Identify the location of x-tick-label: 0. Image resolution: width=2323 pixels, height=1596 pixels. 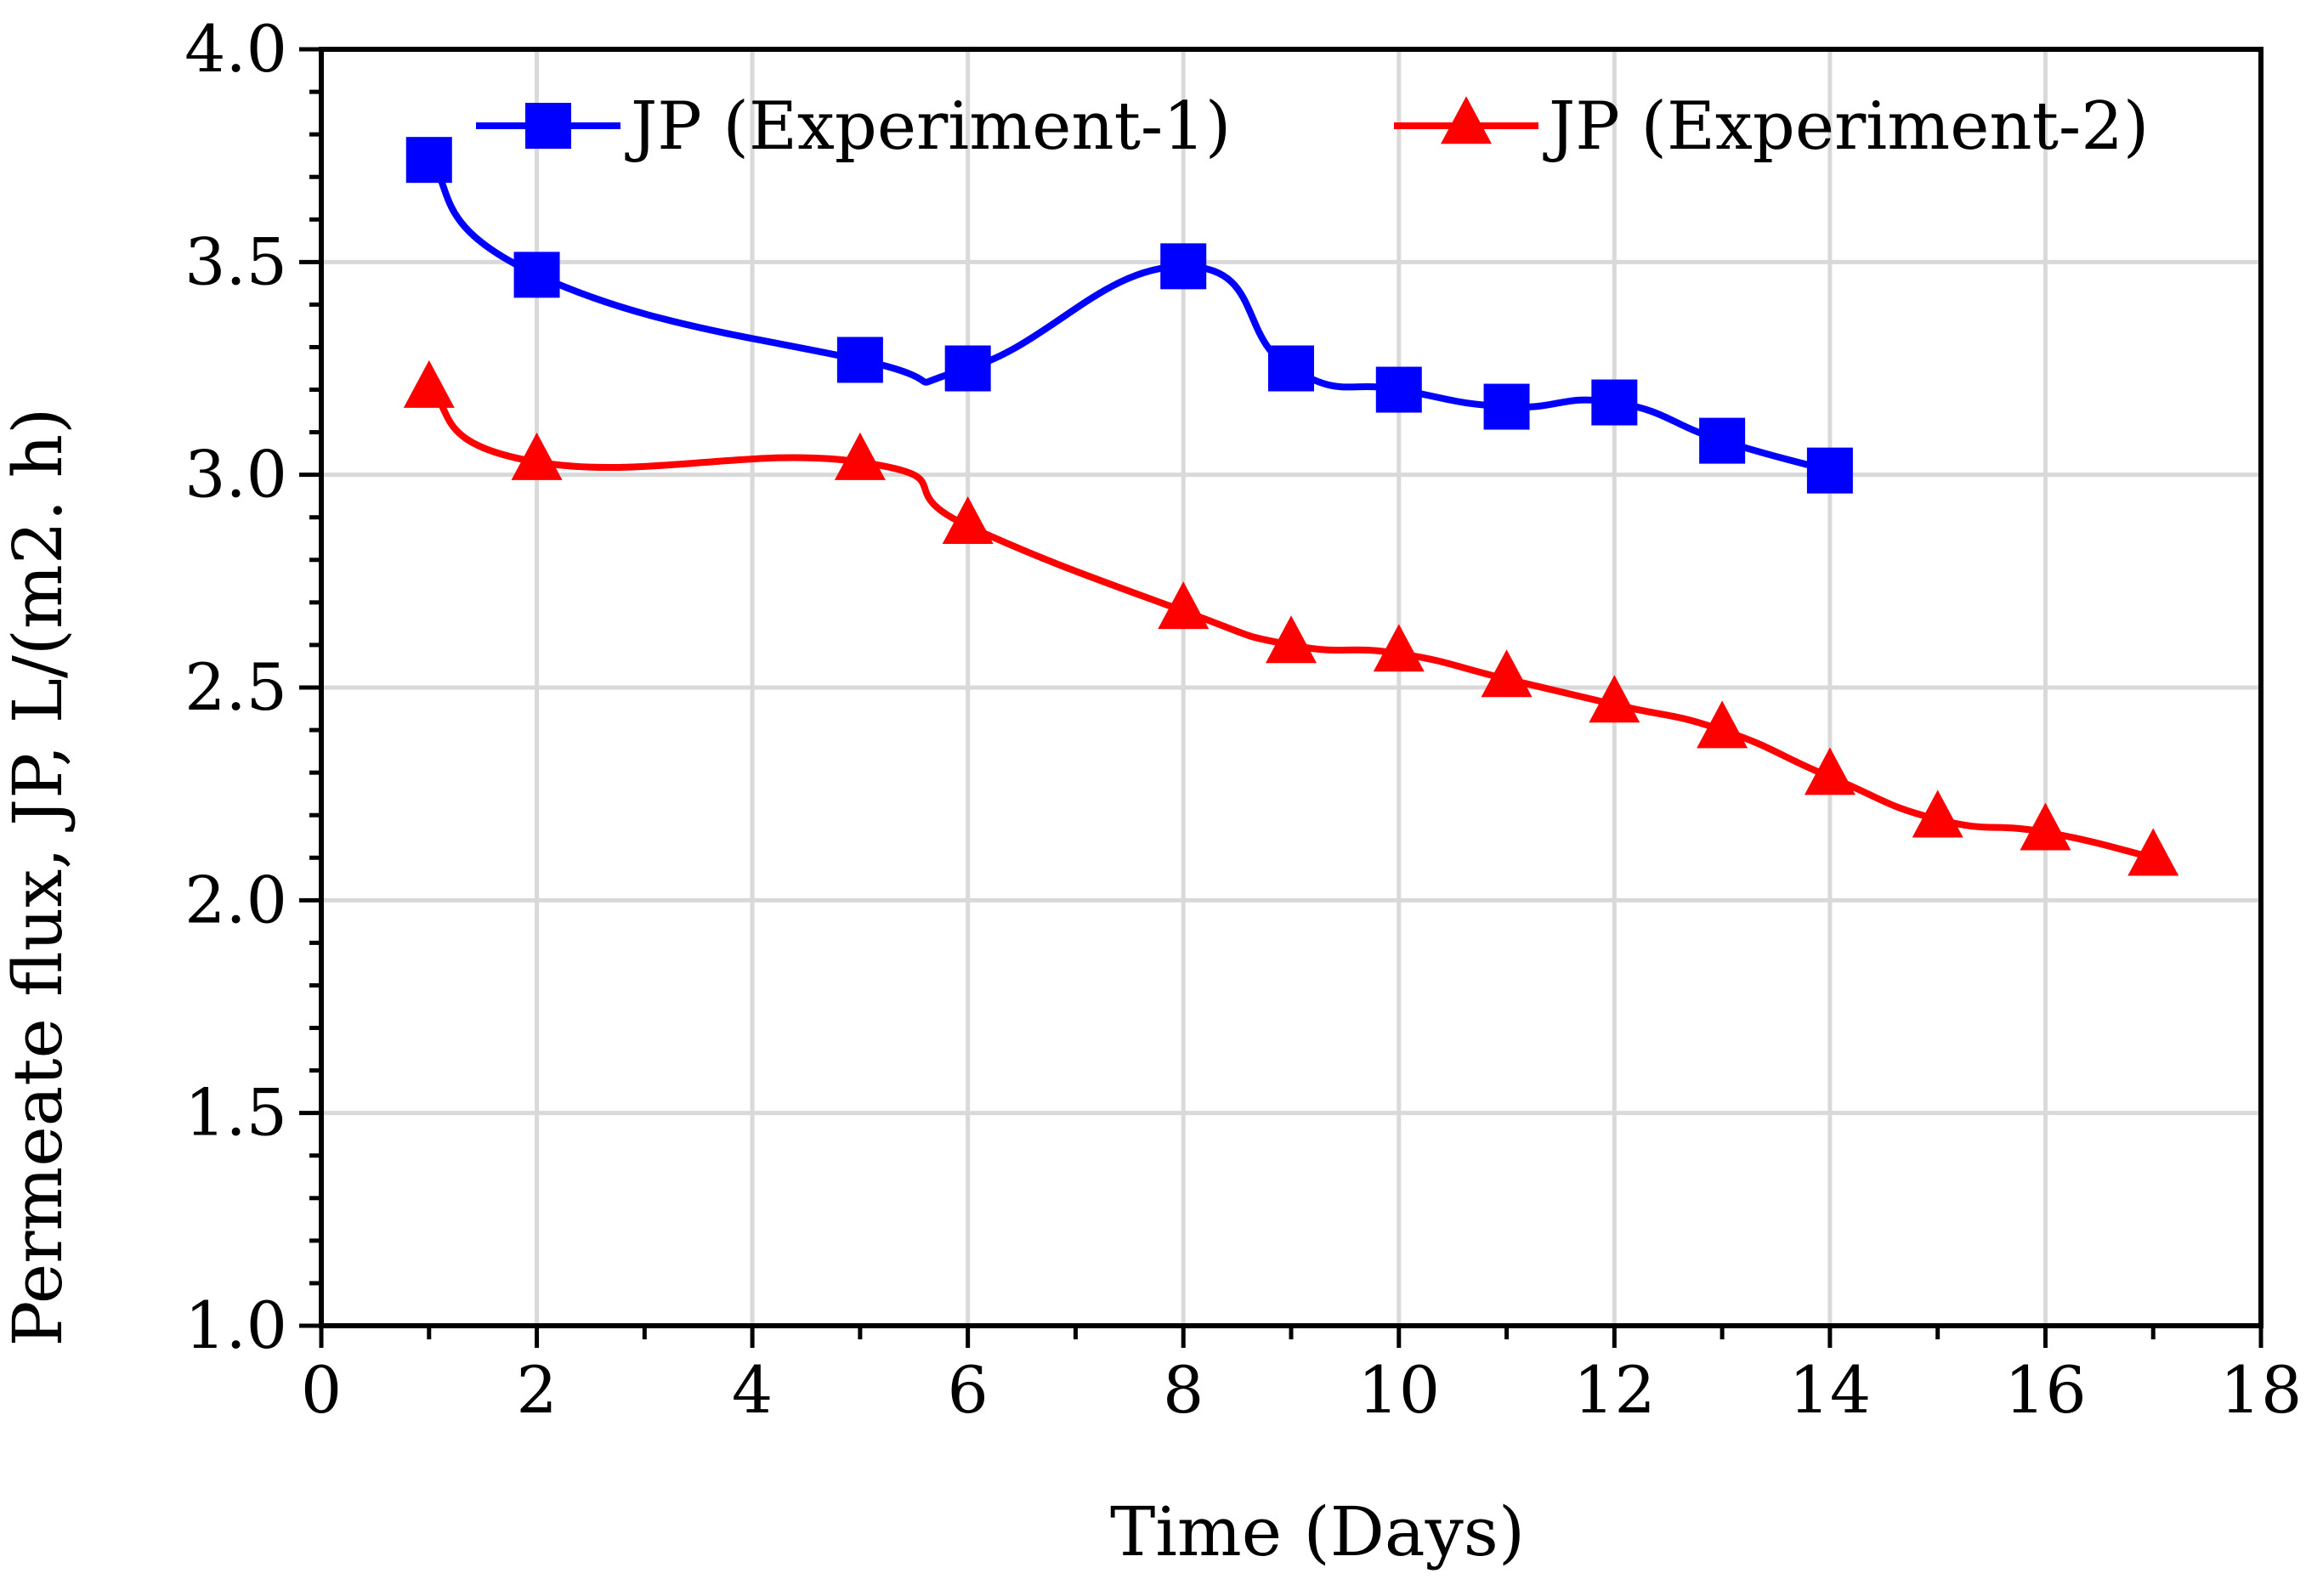
(321, 1390).